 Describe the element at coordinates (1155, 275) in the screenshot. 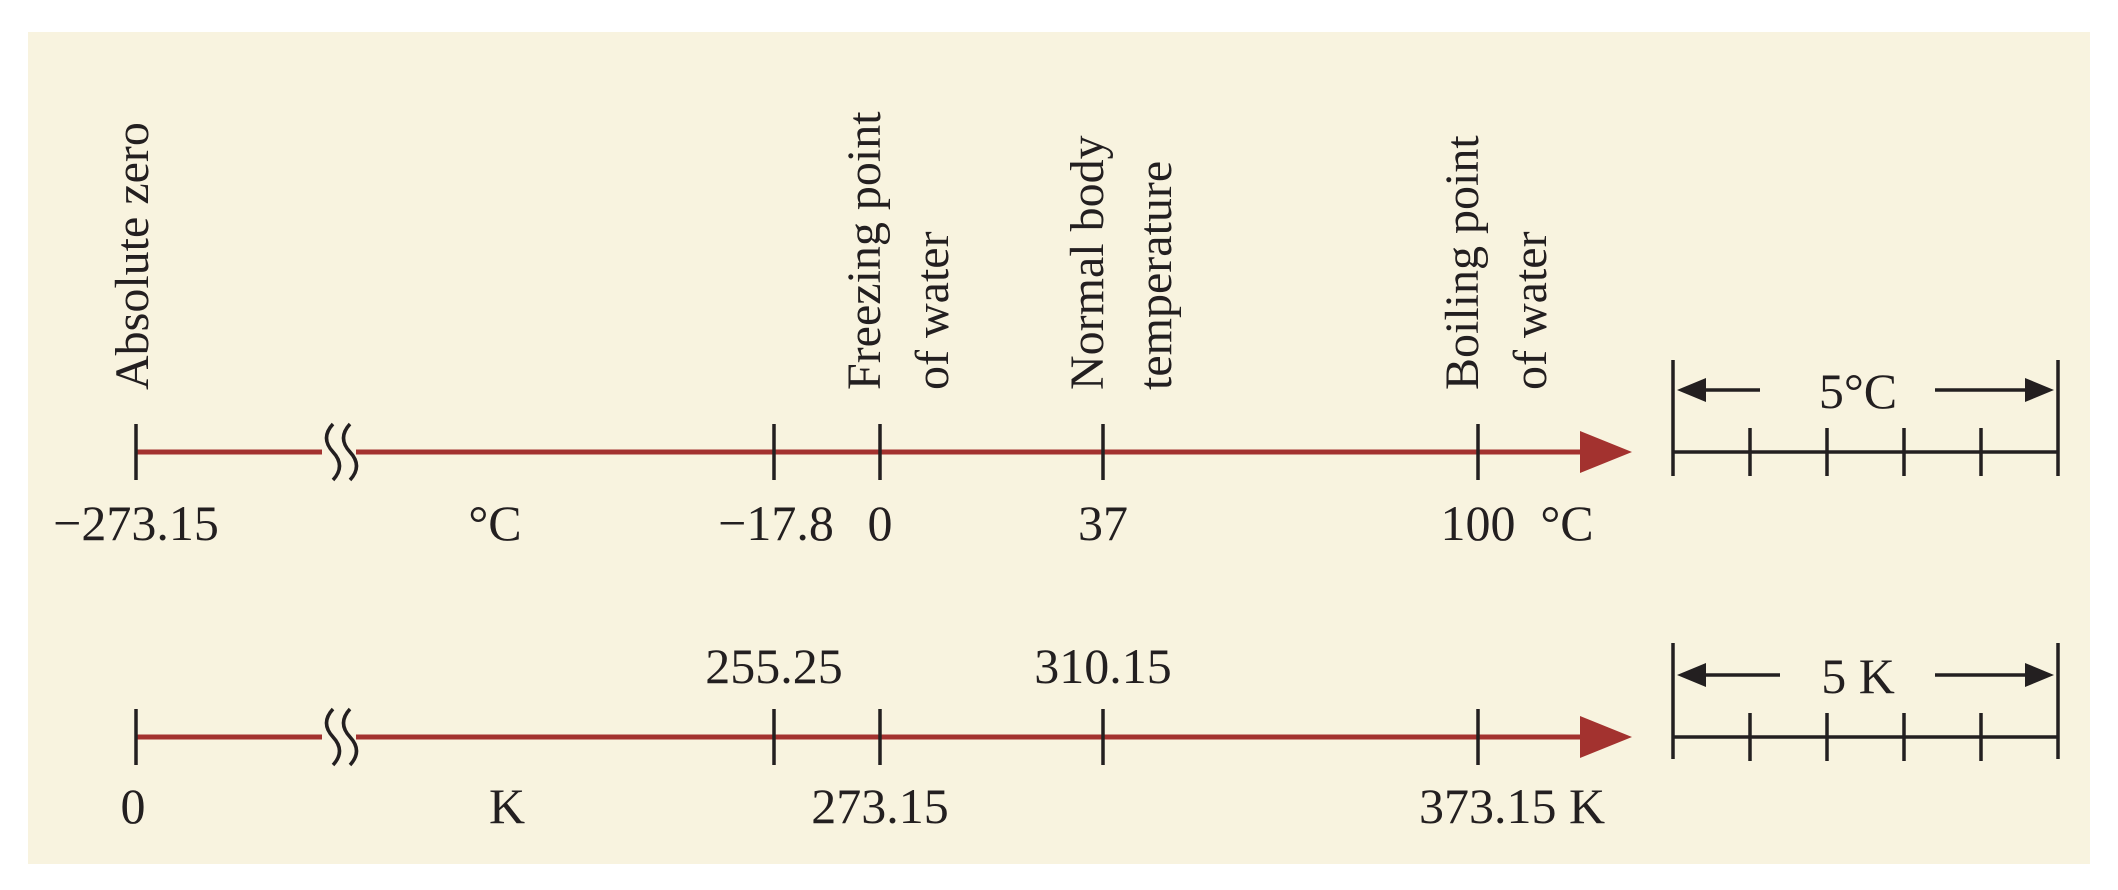

I see `landmark-line: temperature` at that location.